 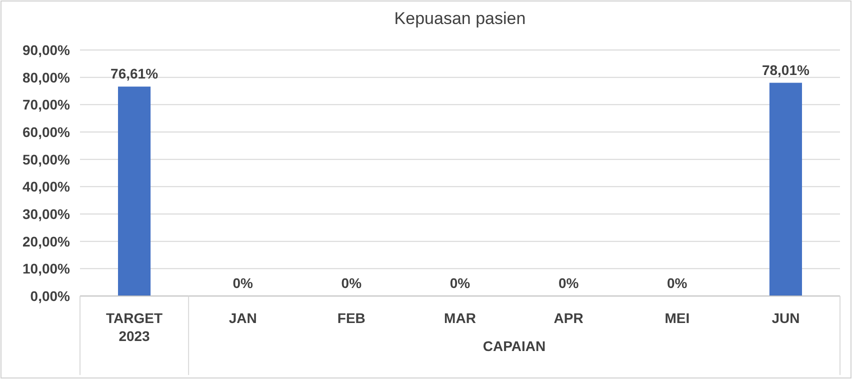 I want to click on x-tick-label: JUN, so click(x=786, y=318).